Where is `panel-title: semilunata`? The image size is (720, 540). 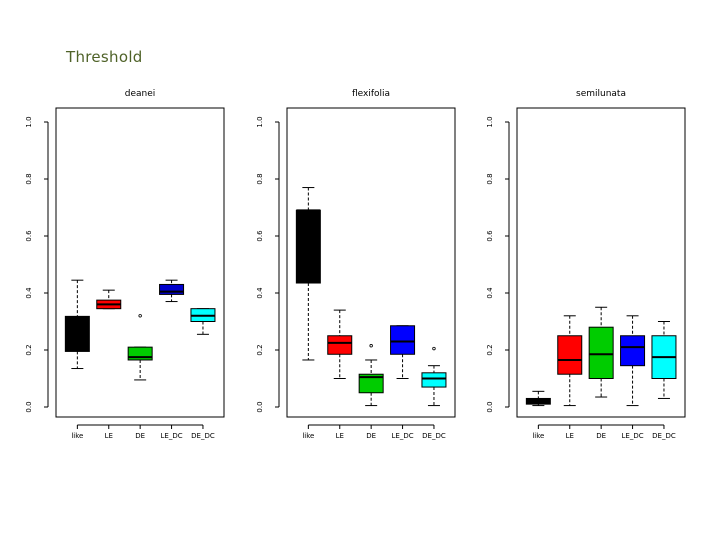
panel-title: semilunata is located at coordinates (601, 94).